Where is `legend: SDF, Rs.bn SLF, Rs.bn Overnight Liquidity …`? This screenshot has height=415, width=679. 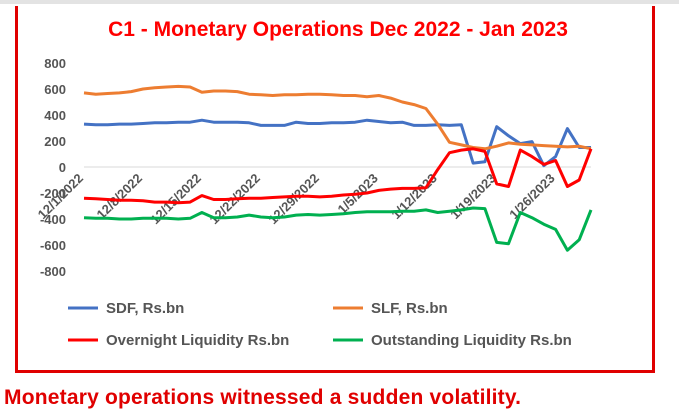 legend: SDF, Rs.bn SLF, Rs.bn Overnight Liquidity … is located at coordinates (320, 324).